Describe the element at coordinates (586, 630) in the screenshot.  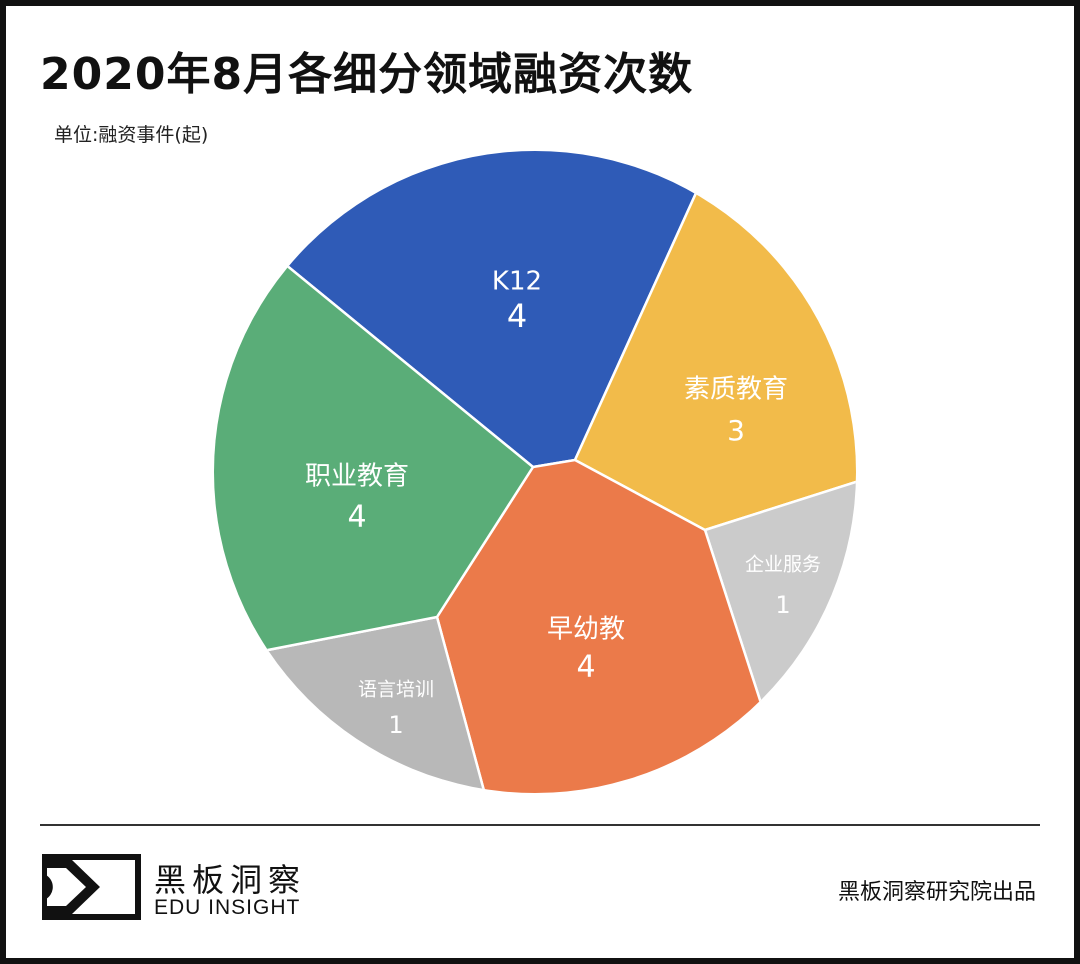
I see `slice-label: 早幼教` at that location.